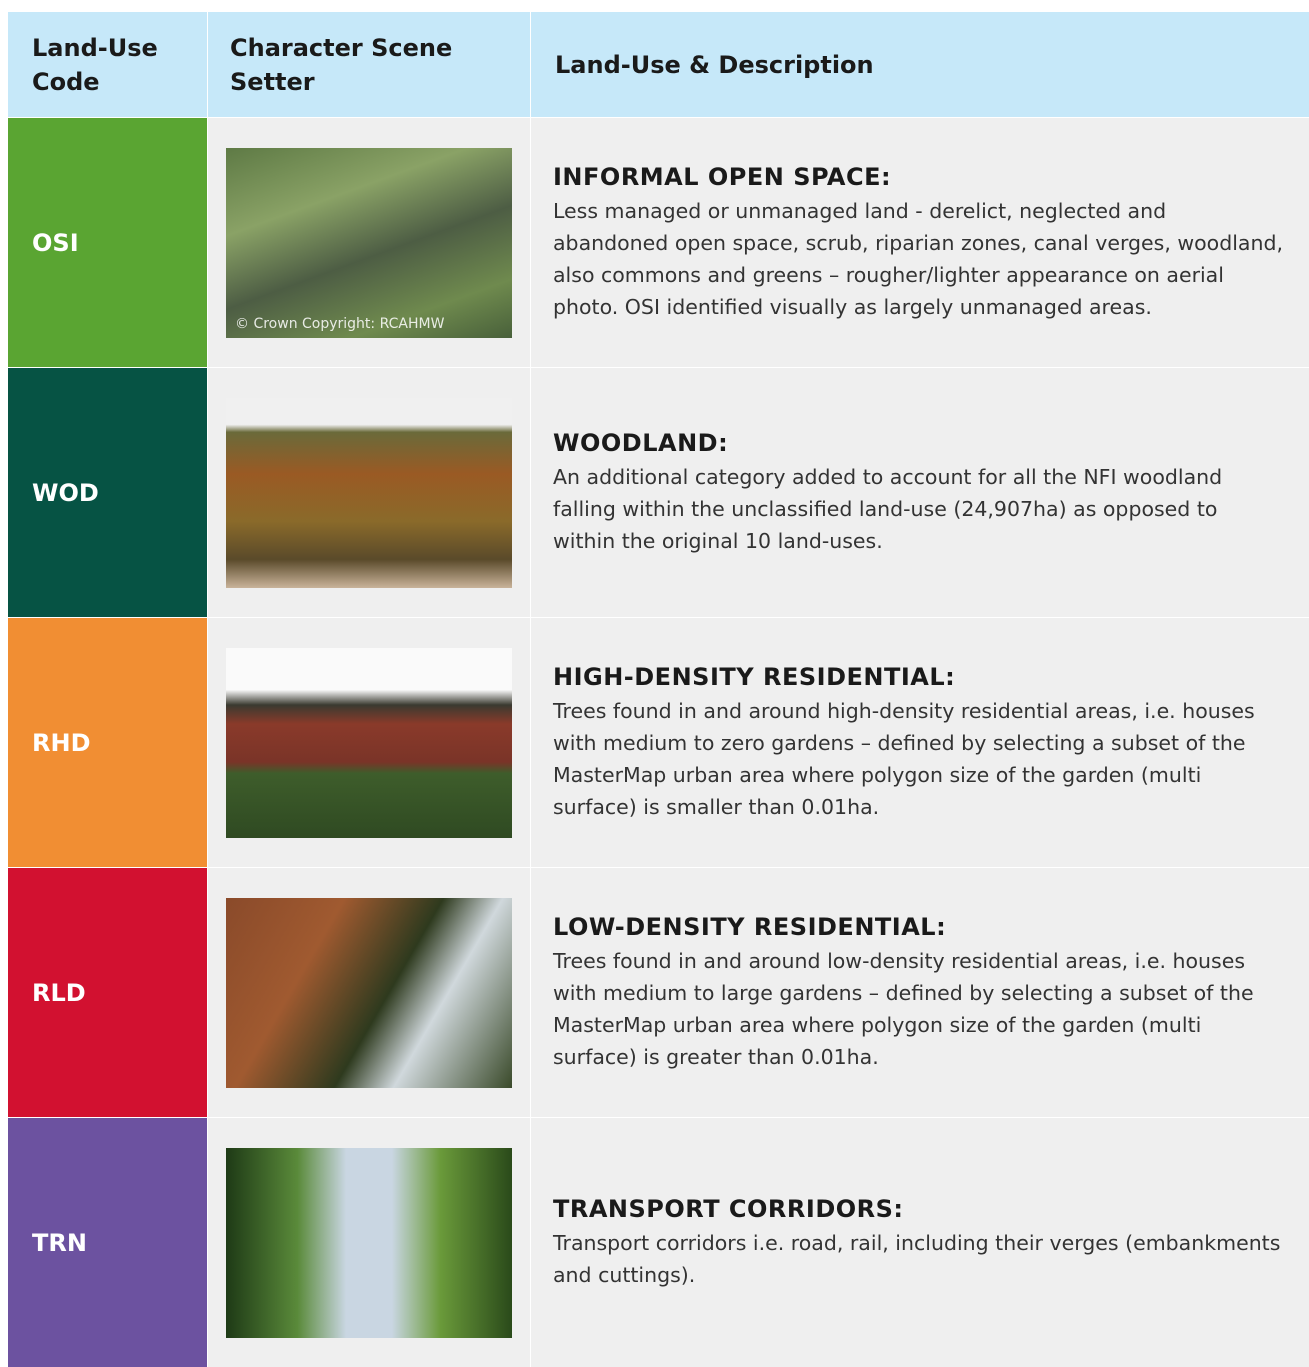 The height and width of the screenshot is (1367, 1309). I want to click on land-use-title: INFORMAL OPEN SPACE:, so click(722, 176).